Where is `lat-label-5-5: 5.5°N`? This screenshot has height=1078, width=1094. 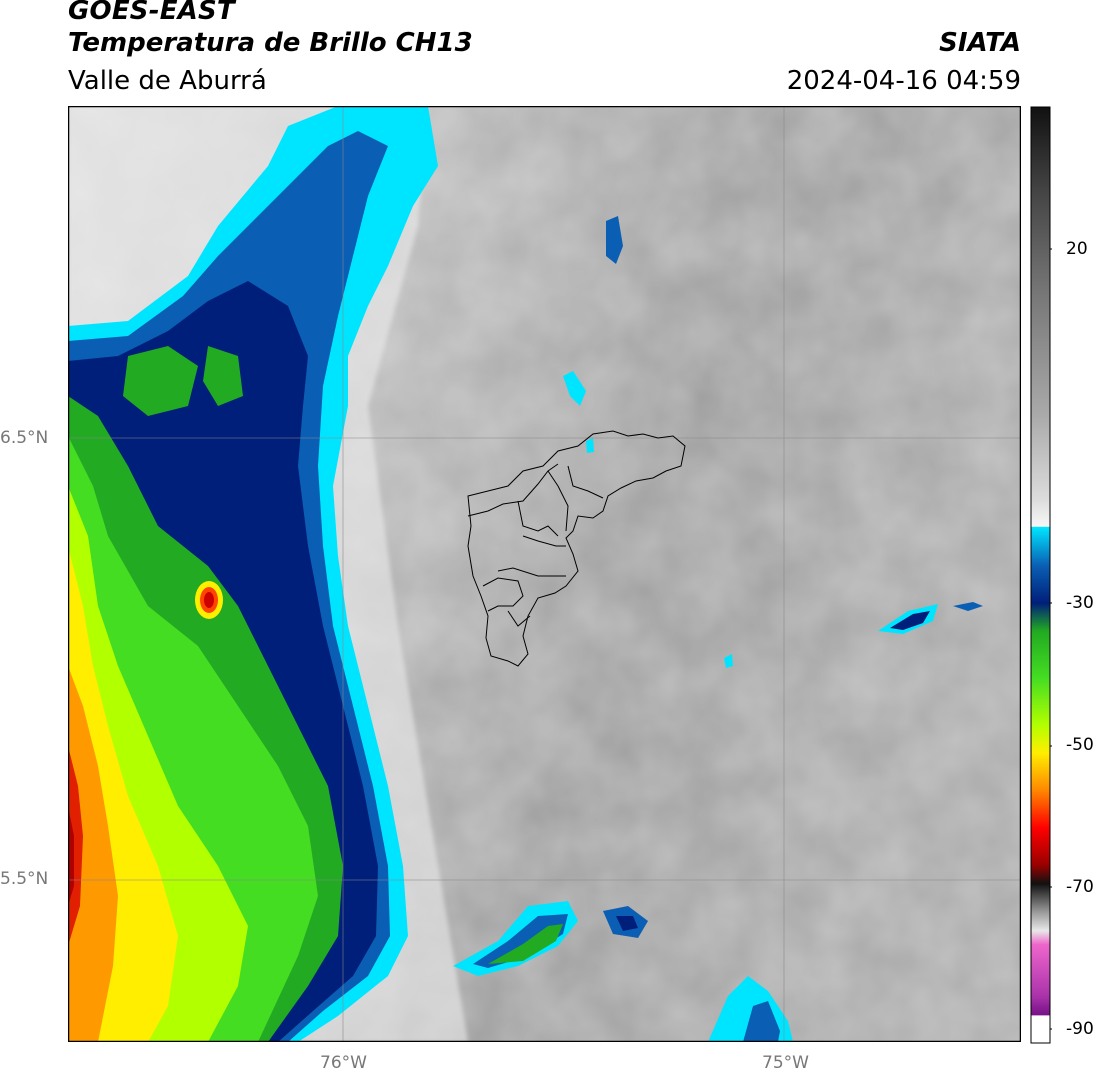 lat-label-5-5: 5.5°N is located at coordinates (24, 879).